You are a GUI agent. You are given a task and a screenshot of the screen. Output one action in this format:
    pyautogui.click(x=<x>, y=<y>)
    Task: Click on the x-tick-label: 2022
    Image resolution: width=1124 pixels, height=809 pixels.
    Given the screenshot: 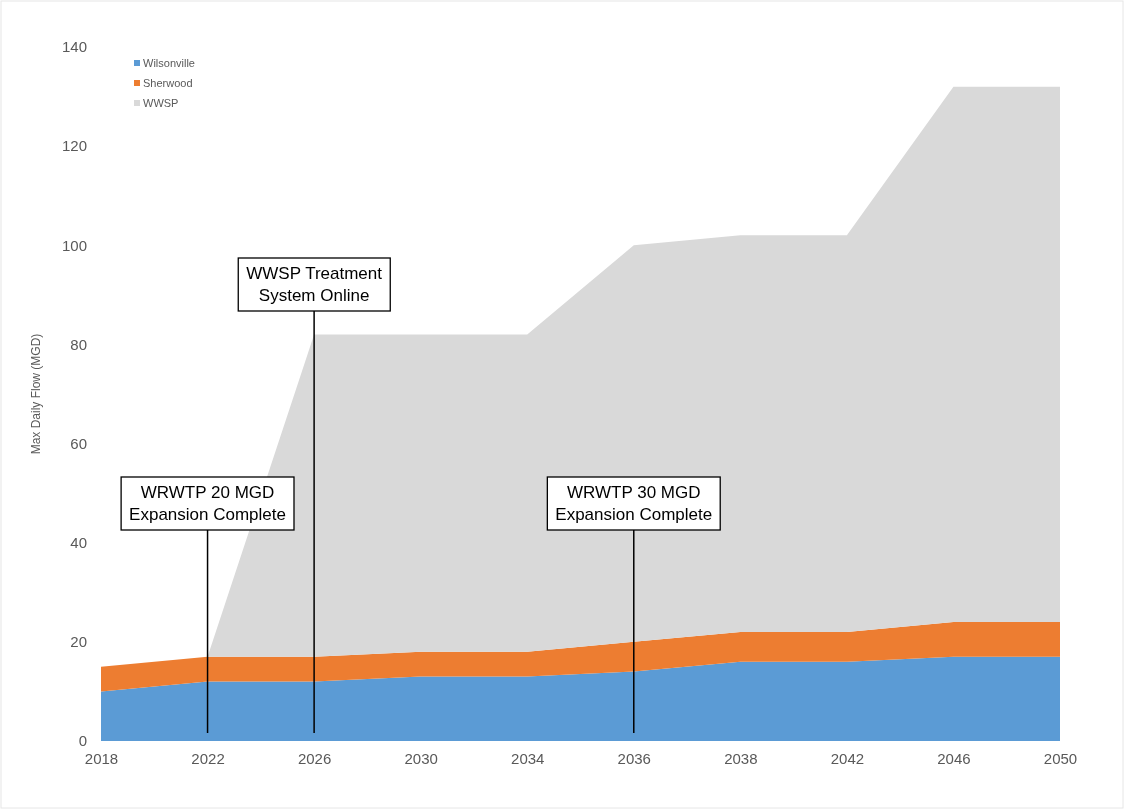 What is the action you would take?
    pyautogui.click(x=208, y=758)
    